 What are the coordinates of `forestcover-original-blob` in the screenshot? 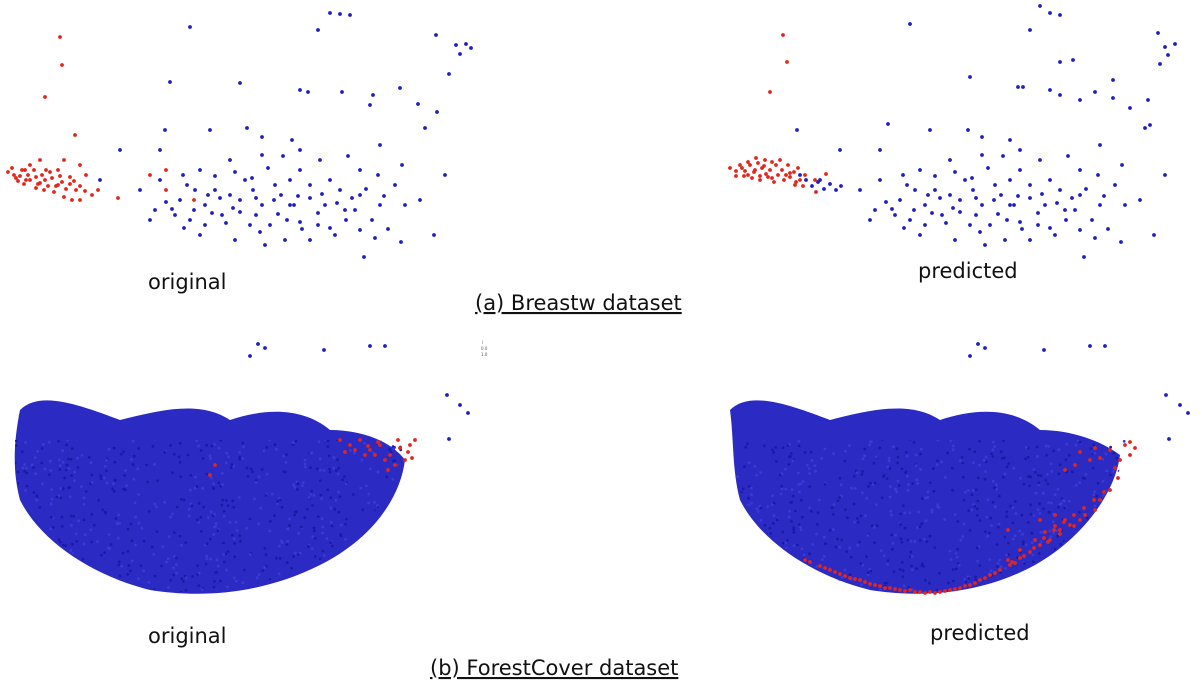 It's located at (210, 497).